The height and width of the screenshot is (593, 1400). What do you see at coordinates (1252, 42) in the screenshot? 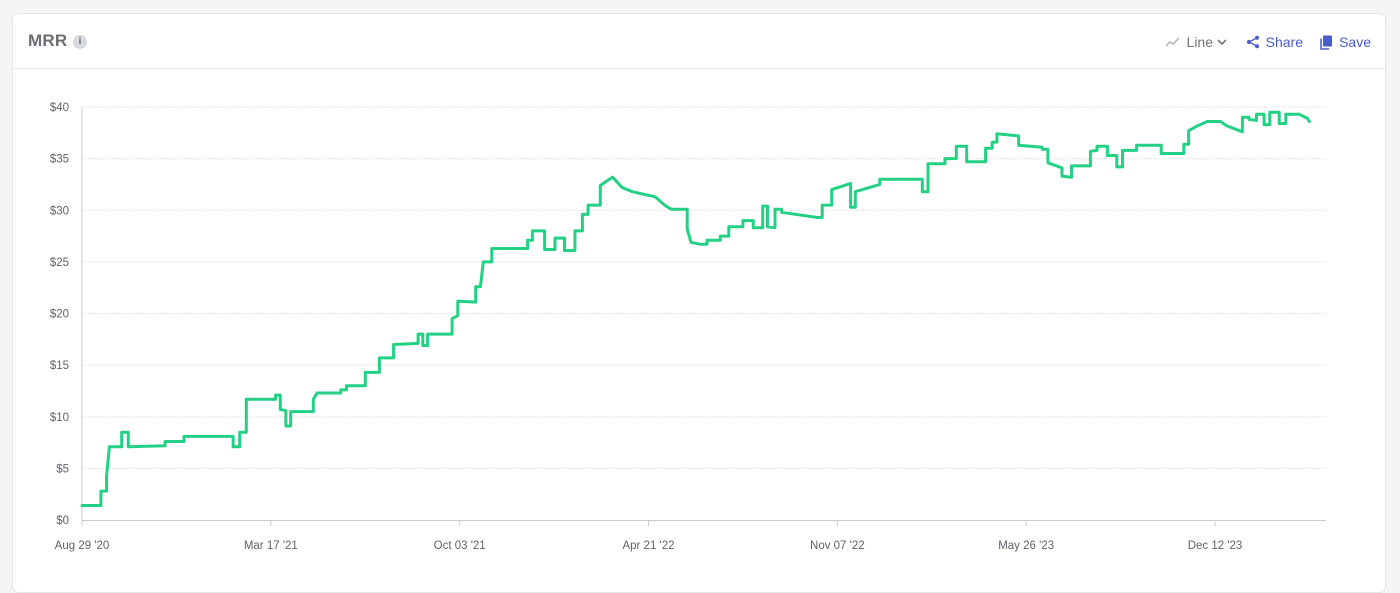
I see `share-icon` at bounding box center [1252, 42].